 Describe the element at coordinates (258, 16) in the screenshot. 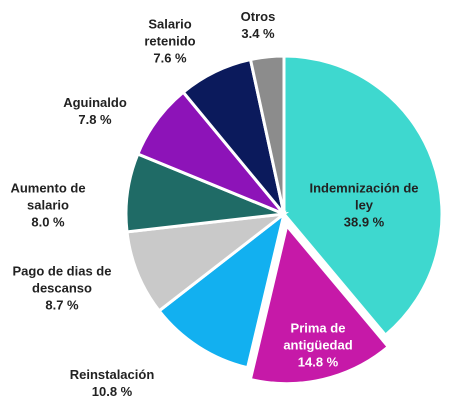

I see `category-label: Otros` at that location.